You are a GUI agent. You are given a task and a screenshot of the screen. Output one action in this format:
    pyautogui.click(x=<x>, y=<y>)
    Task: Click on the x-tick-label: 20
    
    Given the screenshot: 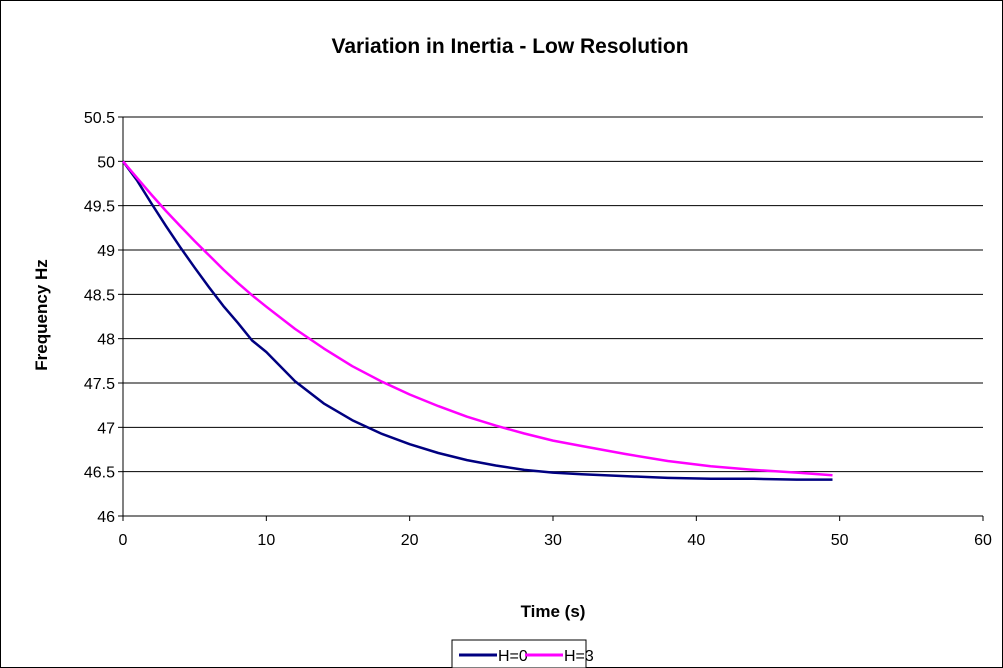 What is the action you would take?
    pyautogui.click(x=410, y=540)
    